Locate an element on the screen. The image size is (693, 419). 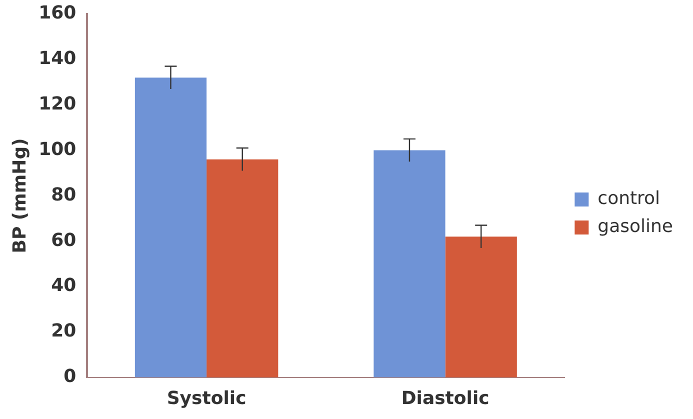
y-tick-label: 140 is located at coordinates (57, 59).